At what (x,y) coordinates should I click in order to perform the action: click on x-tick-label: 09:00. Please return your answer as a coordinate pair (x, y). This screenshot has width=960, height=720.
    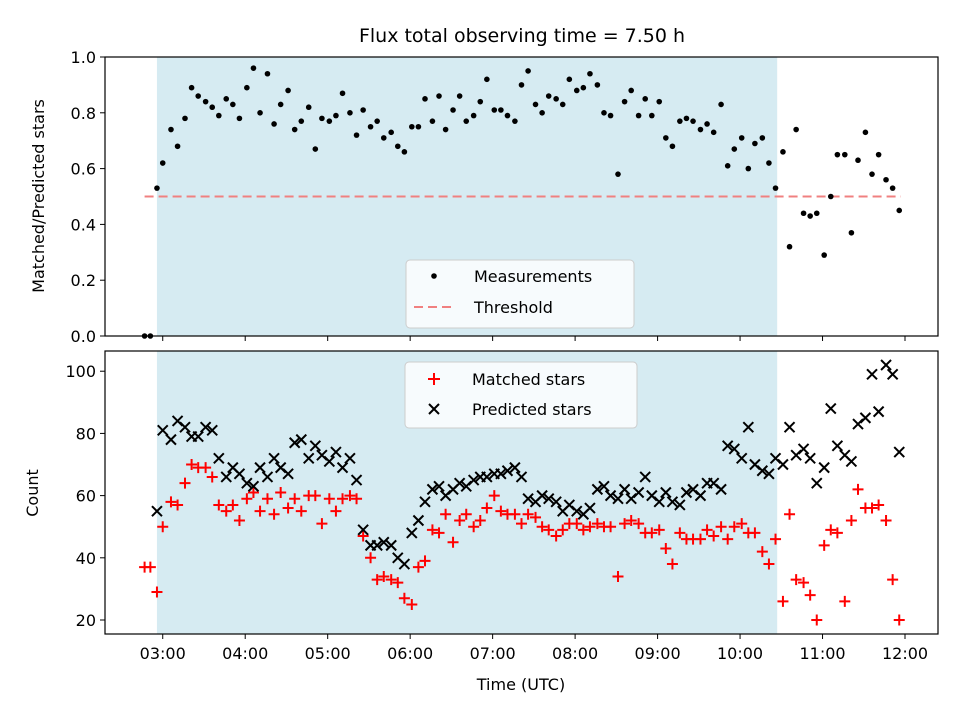
    Looking at the image, I should click on (658, 653).